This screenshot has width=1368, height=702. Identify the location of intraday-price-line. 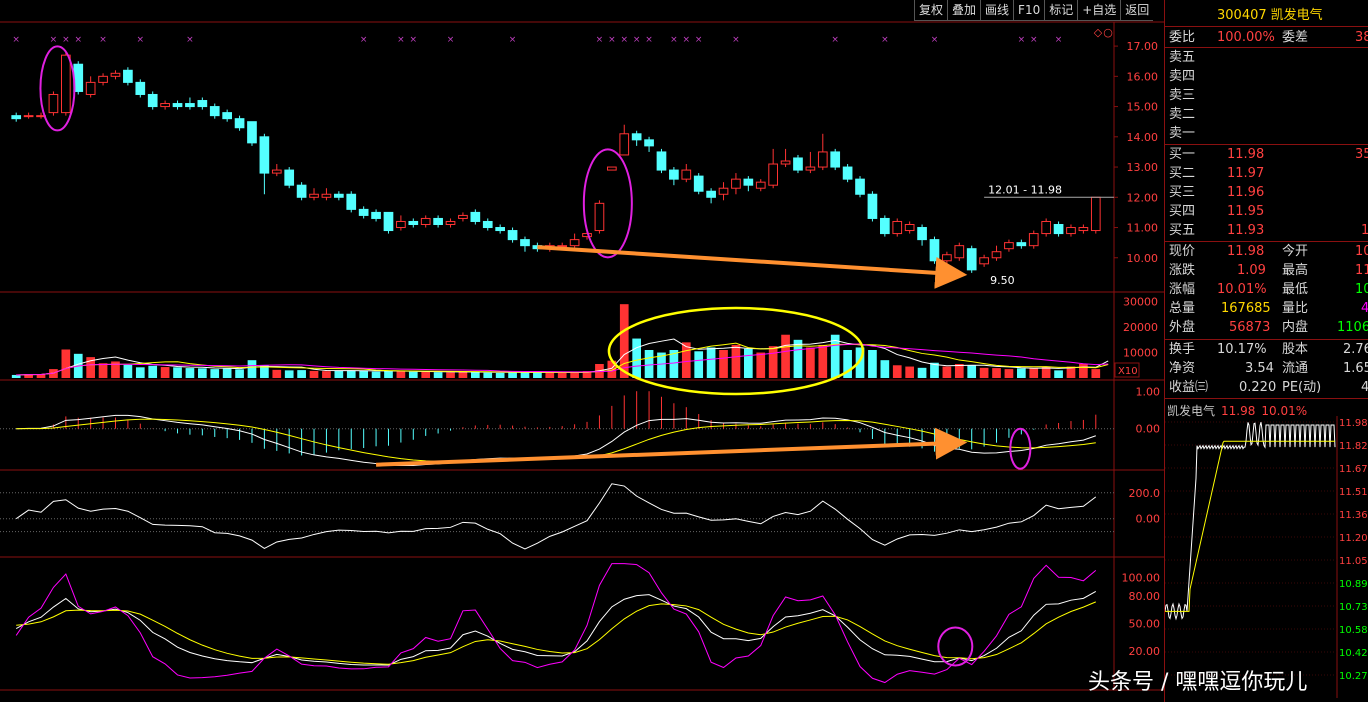
(1250, 521).